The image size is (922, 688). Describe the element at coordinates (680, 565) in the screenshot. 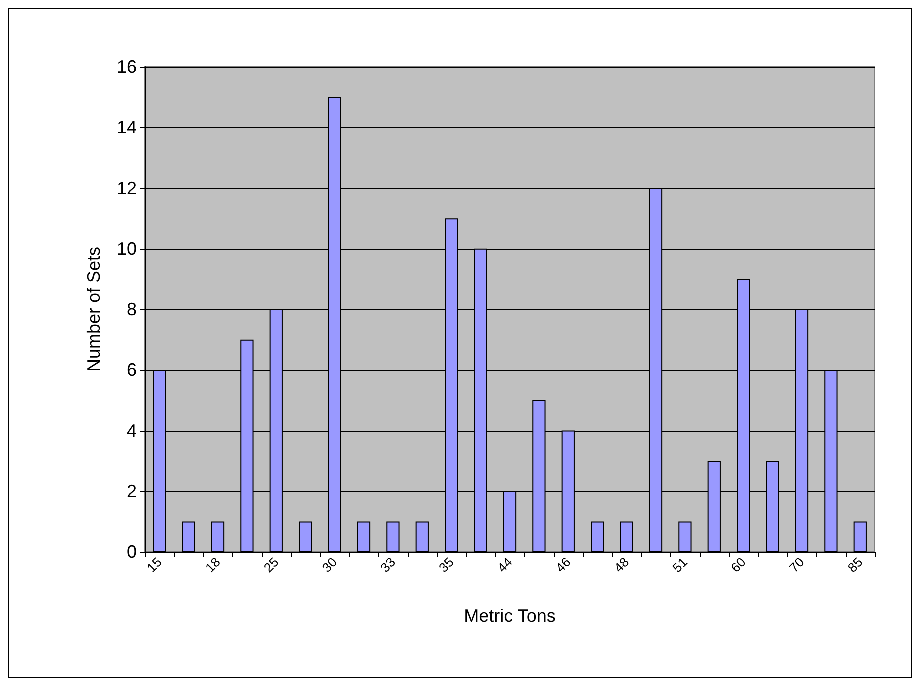

I see `x-tick-label: 51` at that location.